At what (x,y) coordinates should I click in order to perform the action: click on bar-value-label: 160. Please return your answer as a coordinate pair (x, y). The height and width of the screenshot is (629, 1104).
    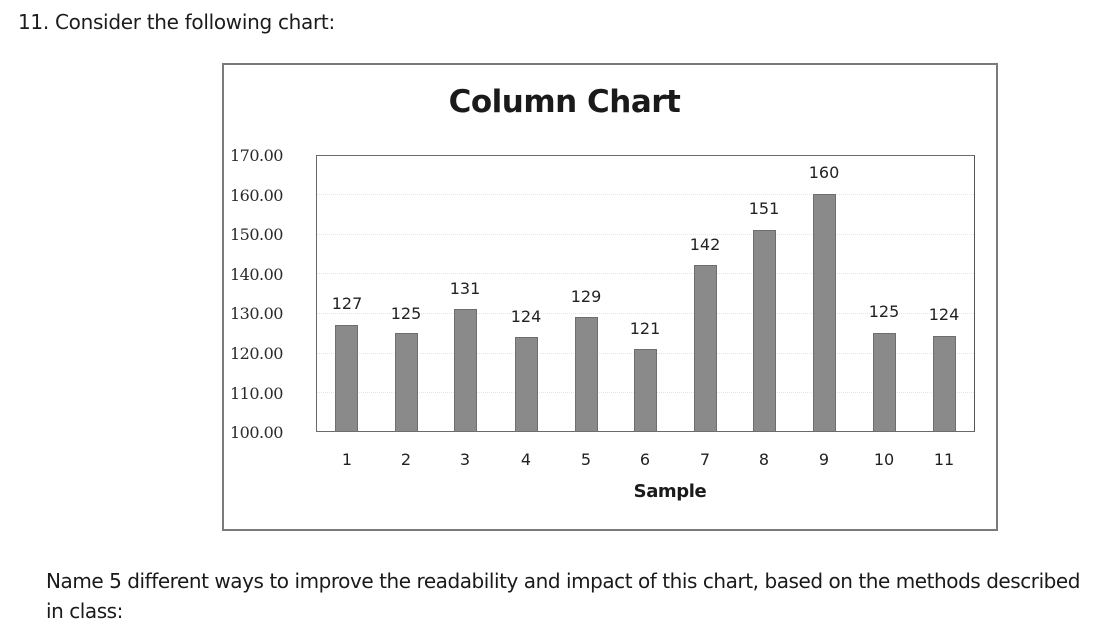
    Looking at the image, I should click on (824, 172).